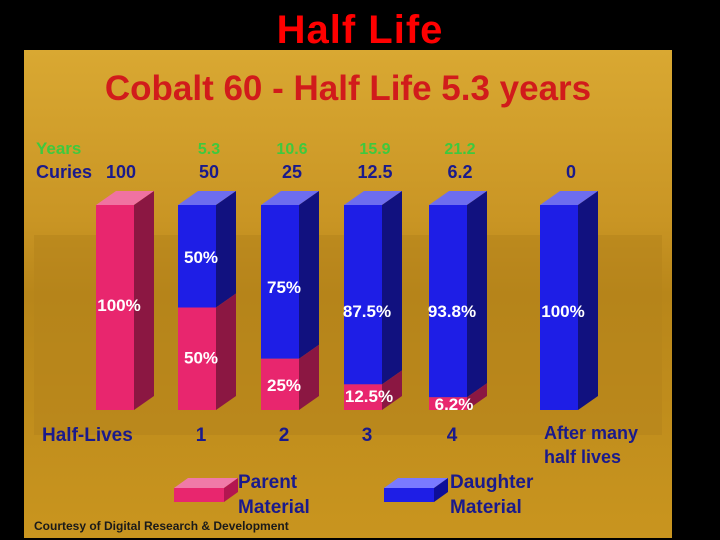  Describe the element at coordinates (118, 305) in the screenshot. I see `parent-label-0: 100%` at that location.